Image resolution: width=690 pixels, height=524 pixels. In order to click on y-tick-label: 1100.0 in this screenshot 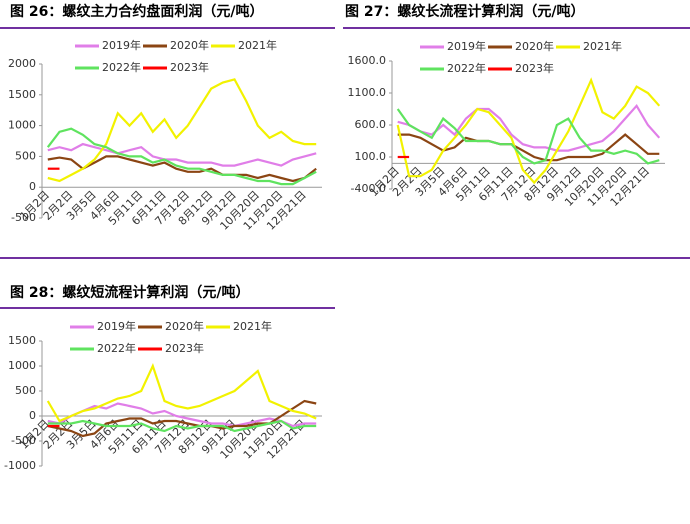, I will do `click(367, 92)`.